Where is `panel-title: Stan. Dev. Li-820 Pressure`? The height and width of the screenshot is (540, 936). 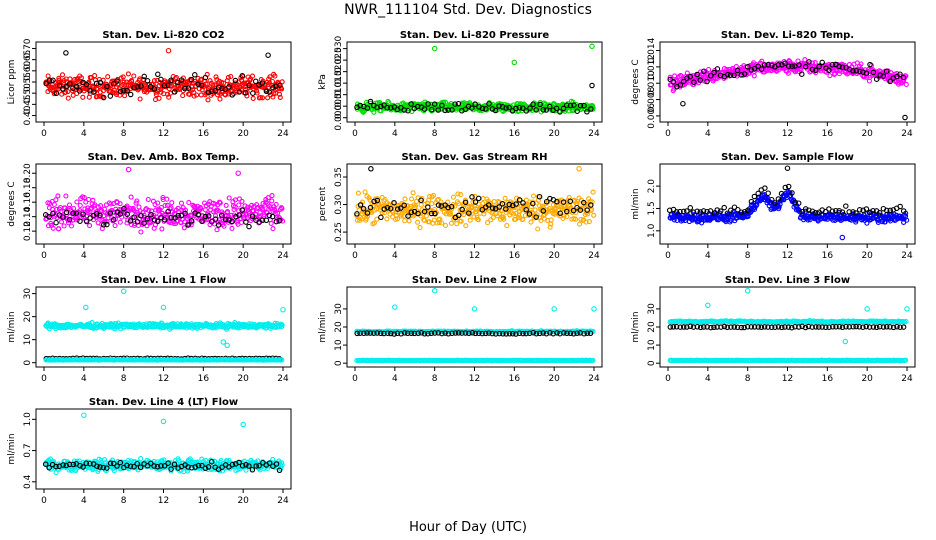
panel-title: Stan. Dev. Li-820 Pressure is located at coordinates (475, 35).